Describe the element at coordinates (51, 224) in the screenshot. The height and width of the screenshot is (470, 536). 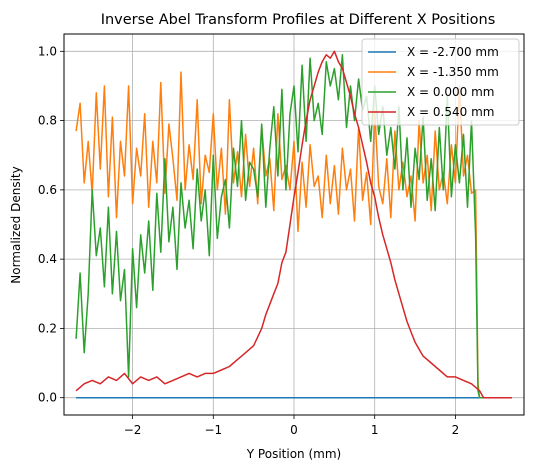
I see `y-axis: 0.0 0.2 0.4 0.6 0.8 1.0` at that location.